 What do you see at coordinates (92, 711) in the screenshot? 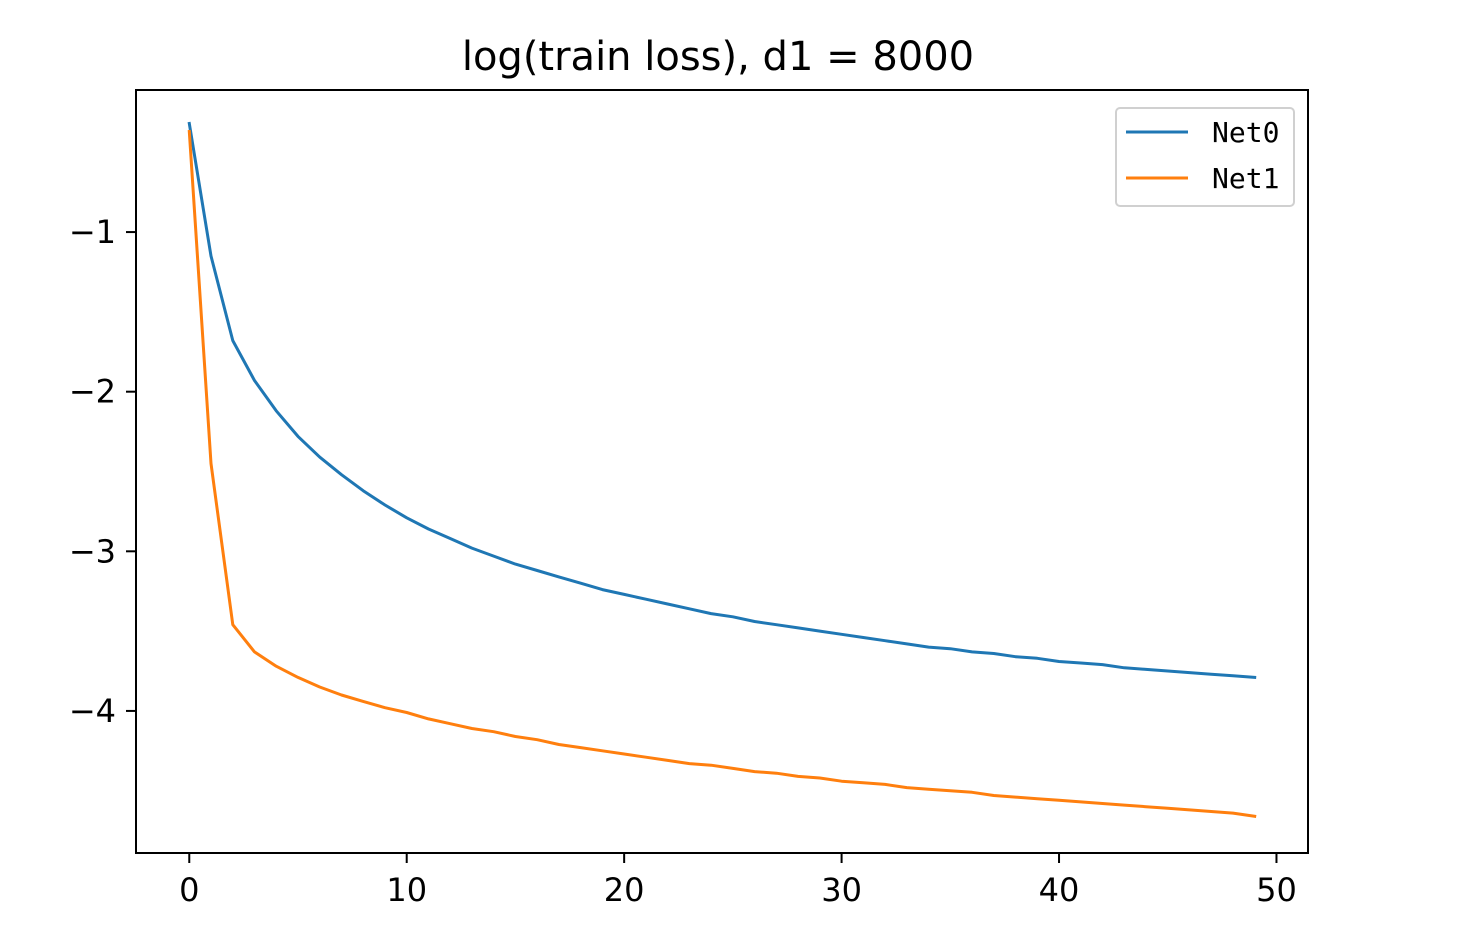
I see `y-tick-label: −4` at bounding box center [92, 711].